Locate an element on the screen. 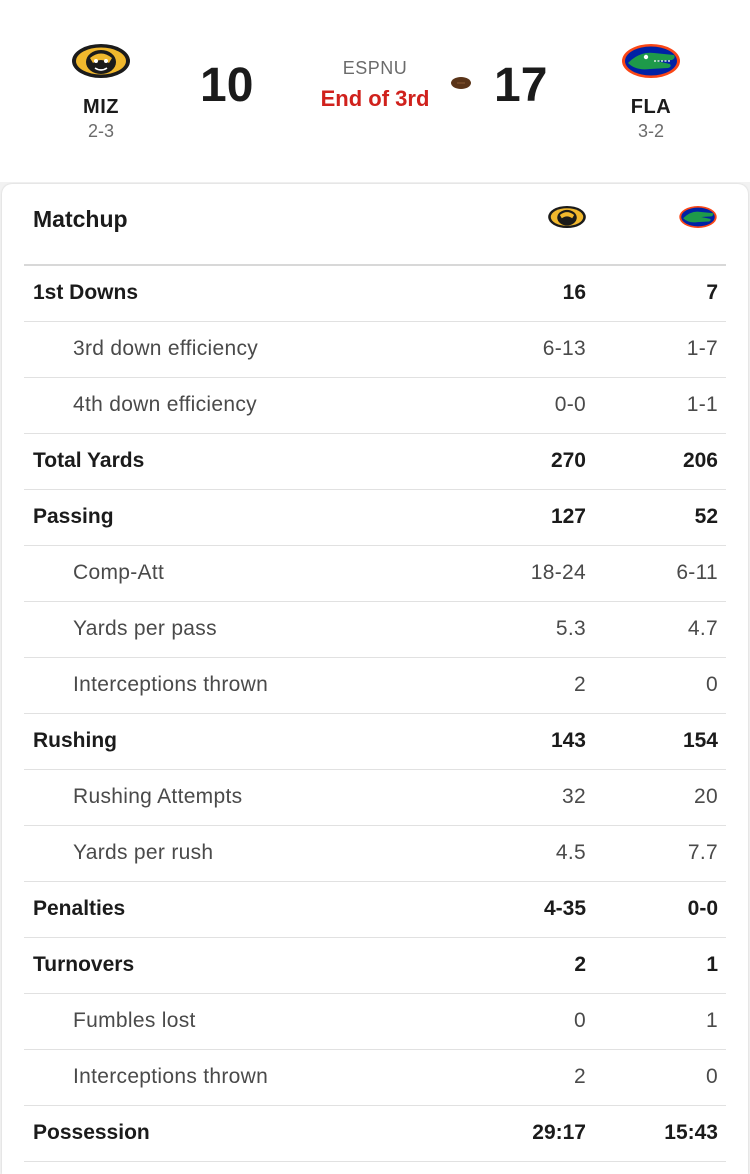  away-stat-value: 29:17 is located at coordinates (559, 1132).